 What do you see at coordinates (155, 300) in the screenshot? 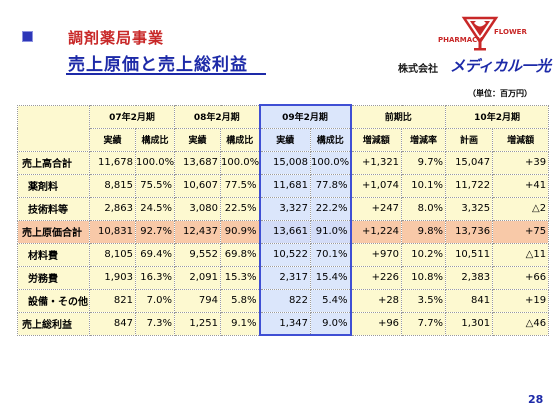
I see `table-cell: 7.0%` at bounding box center [155, 300].